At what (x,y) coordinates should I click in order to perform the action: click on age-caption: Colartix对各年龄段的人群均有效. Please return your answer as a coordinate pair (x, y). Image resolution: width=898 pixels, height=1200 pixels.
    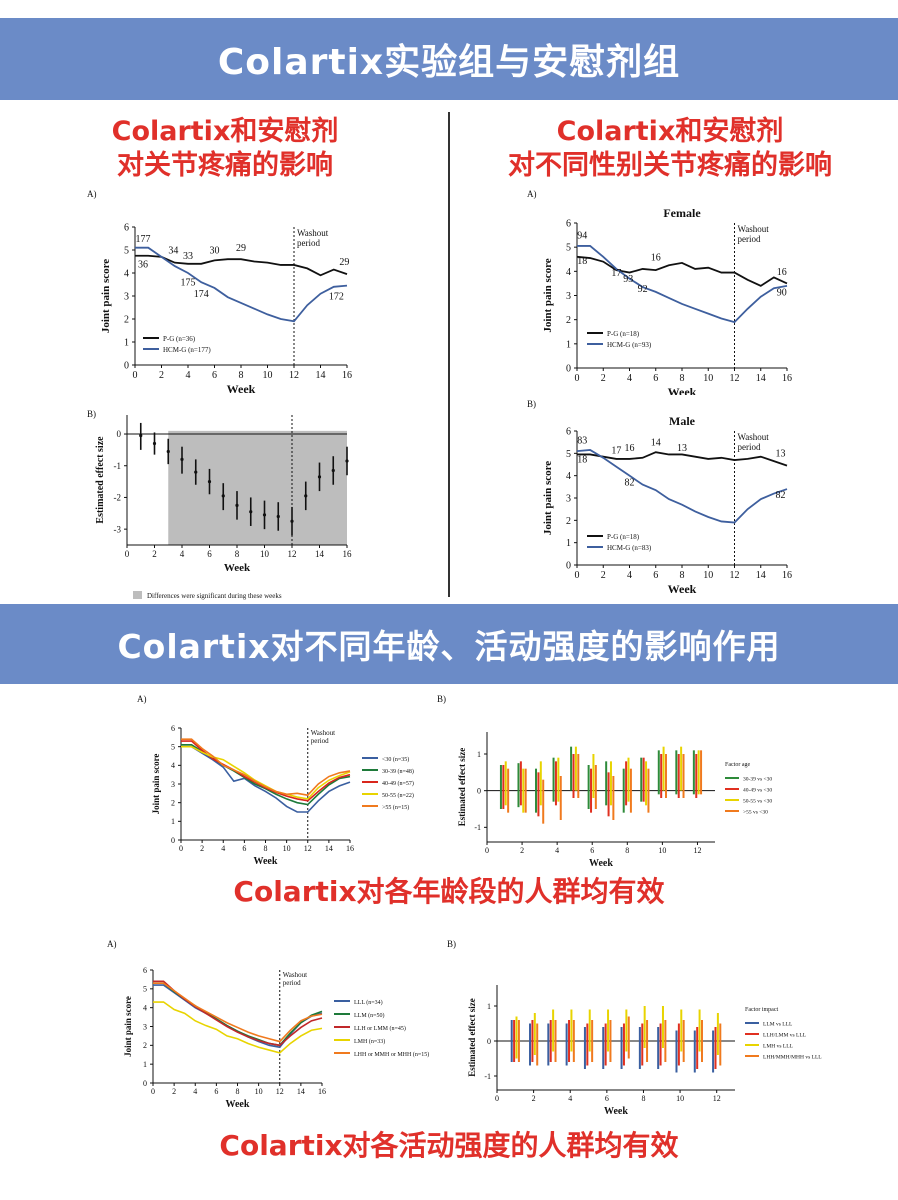
    Looking at the image, I should click on (449, 891).